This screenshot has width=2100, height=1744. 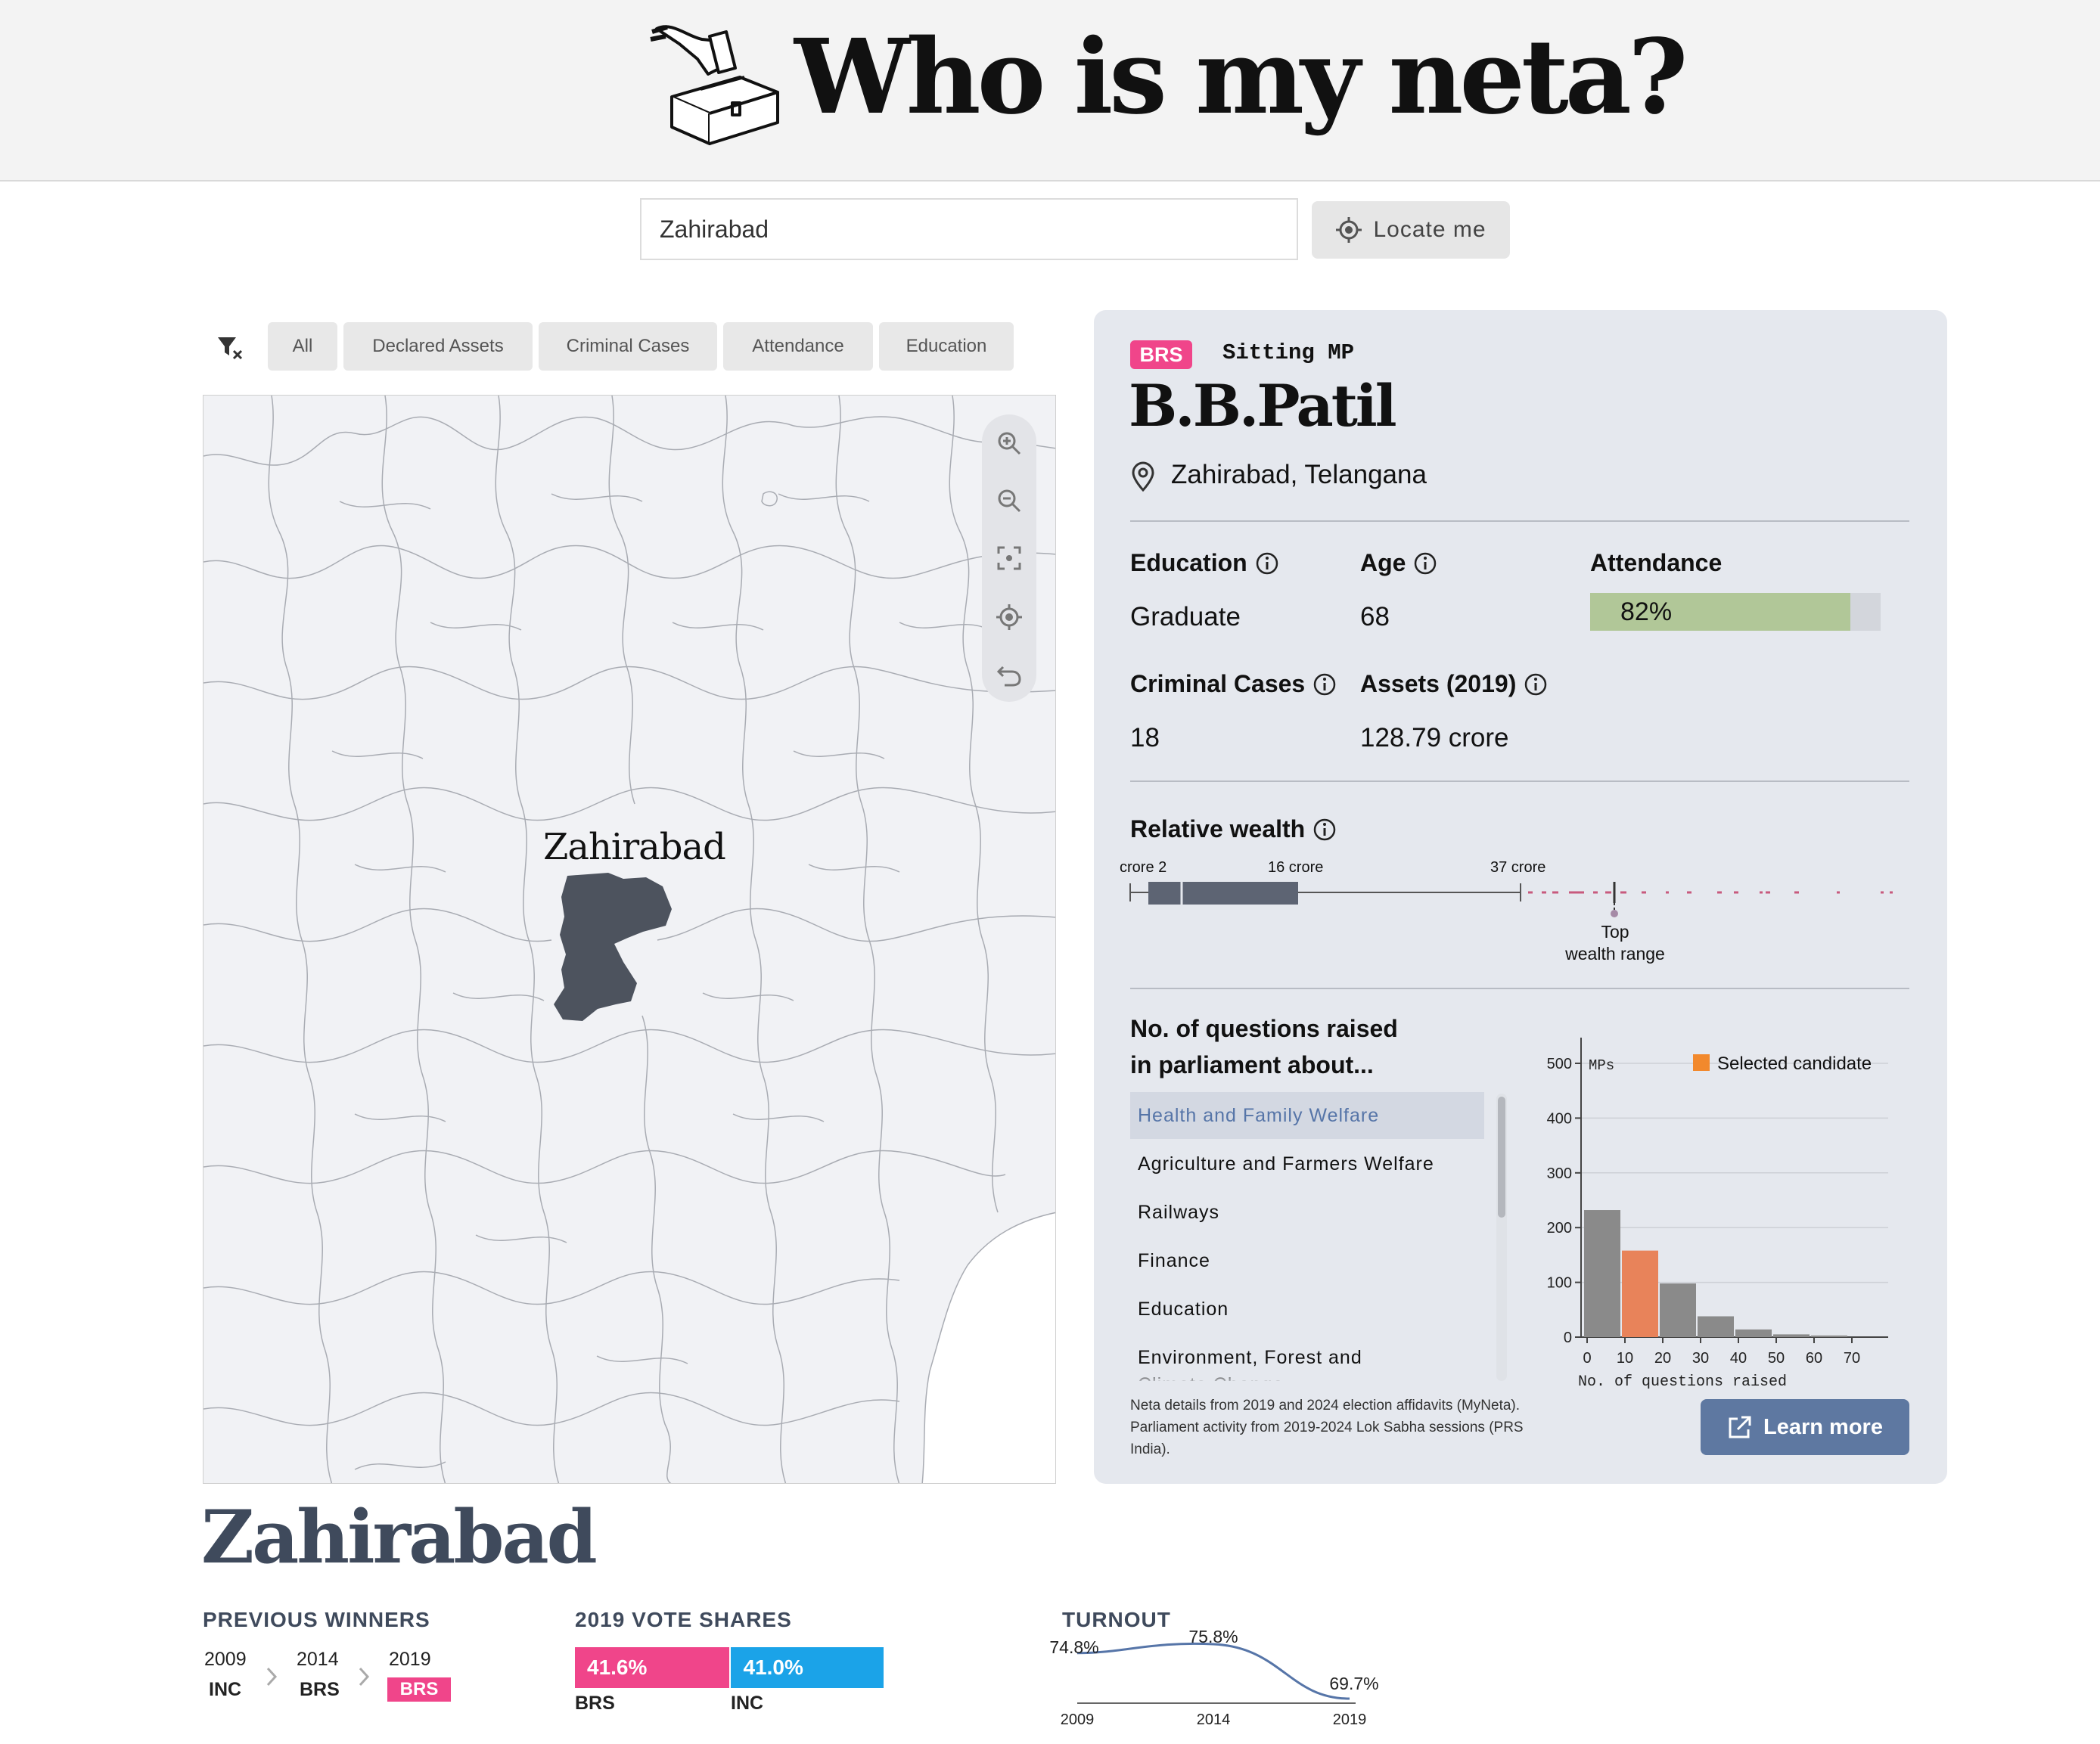 What do you see at coordinates (631, 947) in the screenshot?
I see `zahirabad-constituency-shape` at bounding box center [631, 947].